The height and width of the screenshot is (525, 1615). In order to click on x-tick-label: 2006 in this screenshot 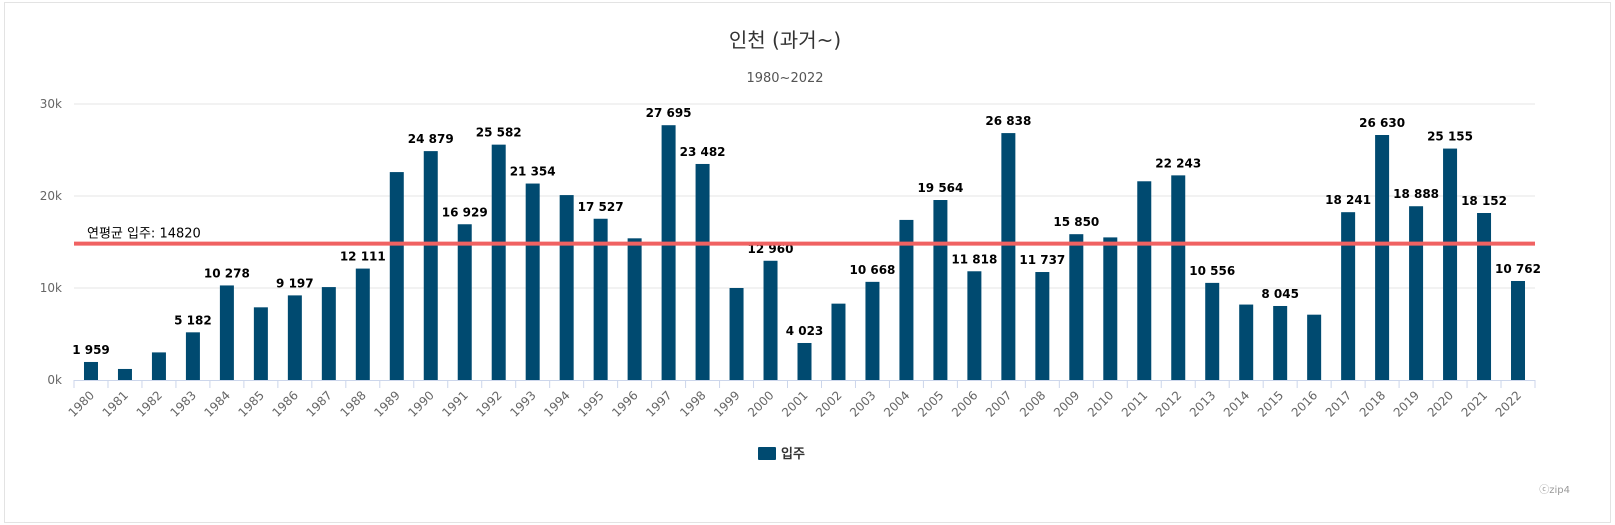, I will do `click(964, 403)`.